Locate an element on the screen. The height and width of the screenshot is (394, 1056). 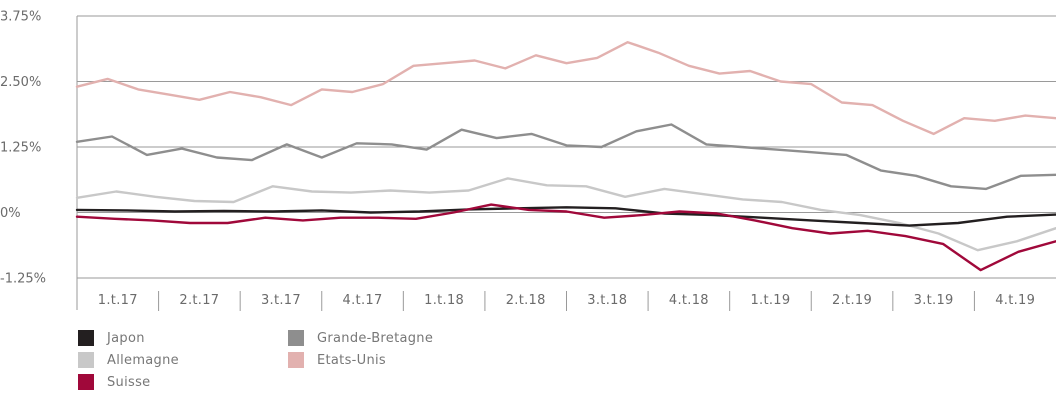
y-tick-label: -1.25% is located at coordinates (23, 279).